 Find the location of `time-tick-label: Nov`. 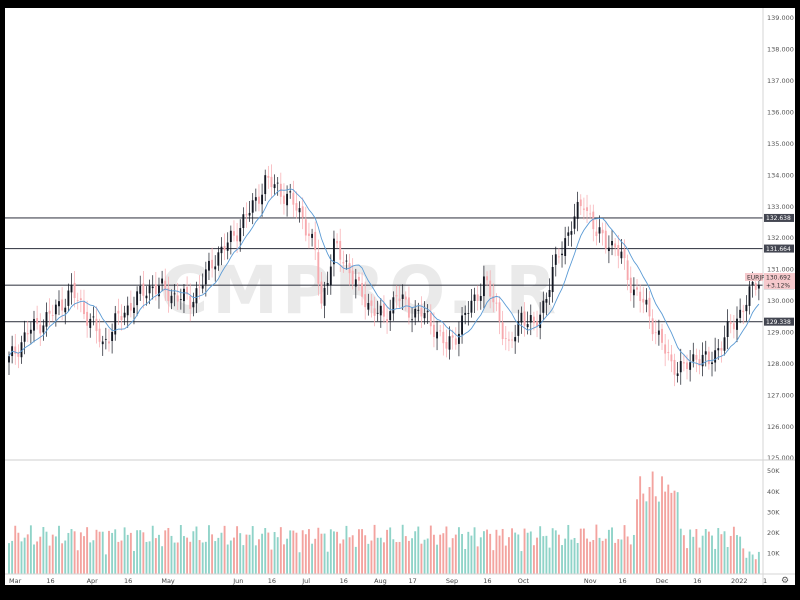

time-tick-label: Nov is located at coordinates (590, 581).